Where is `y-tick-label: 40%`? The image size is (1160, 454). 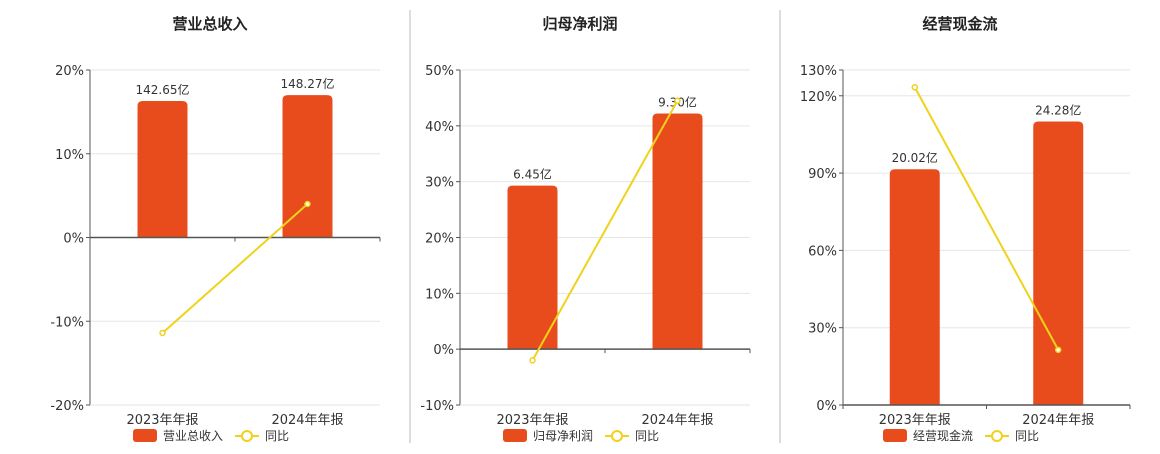
y-tick-label: 40% is located at coordinates (439, 127).